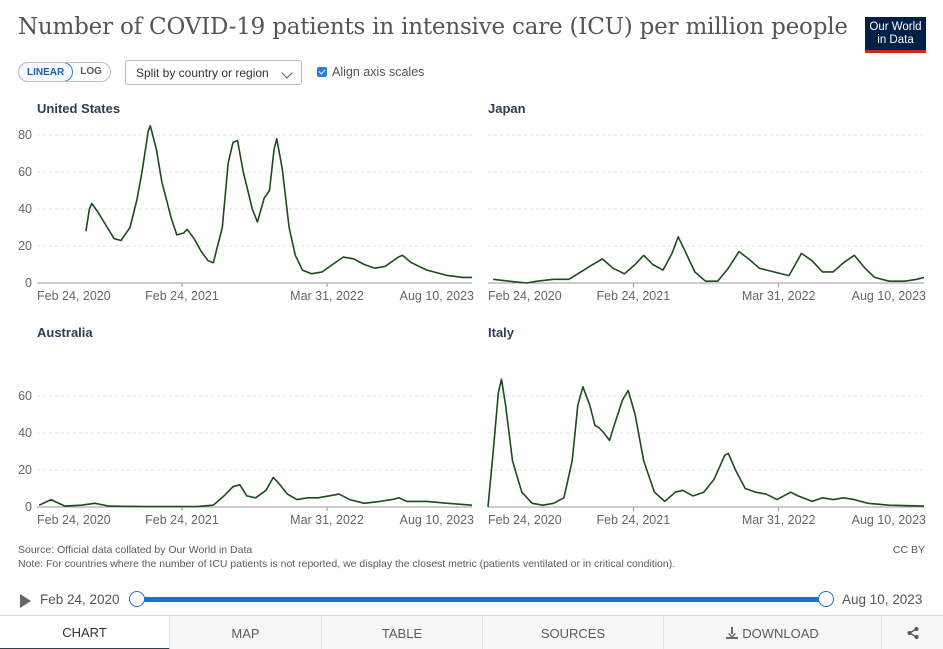 The width and height of the screenshot is (943, 649). Describe the element at coordinates (437, 296) in the screenshot. I see `x-tick-label-us-3: Aug 10, 2023` at that location.